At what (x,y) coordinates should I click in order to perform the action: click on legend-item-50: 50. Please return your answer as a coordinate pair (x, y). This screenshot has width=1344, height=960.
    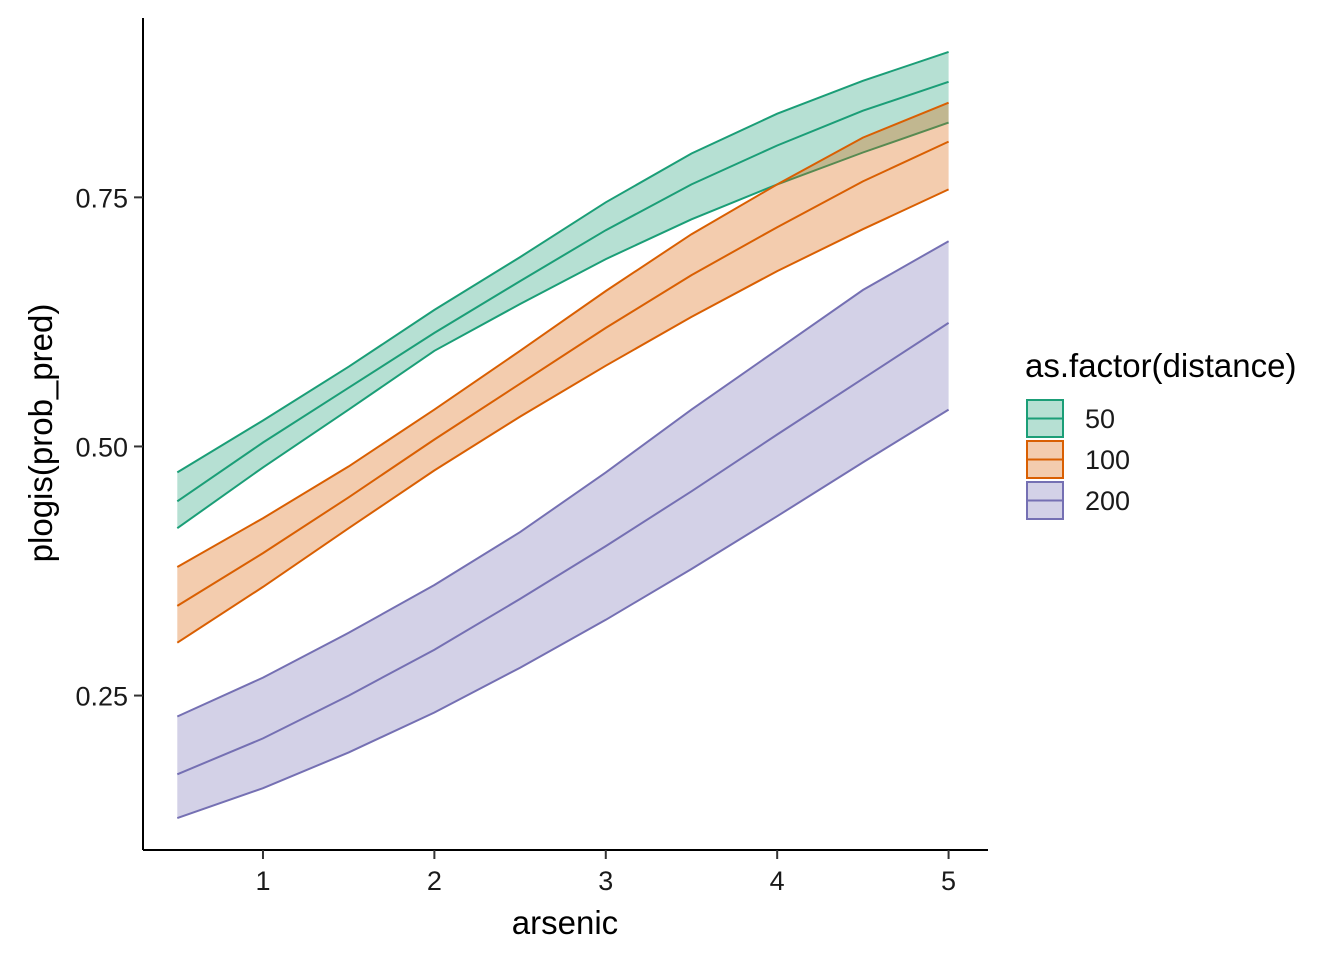
    Looking at the image, I should click on (1070, 418).